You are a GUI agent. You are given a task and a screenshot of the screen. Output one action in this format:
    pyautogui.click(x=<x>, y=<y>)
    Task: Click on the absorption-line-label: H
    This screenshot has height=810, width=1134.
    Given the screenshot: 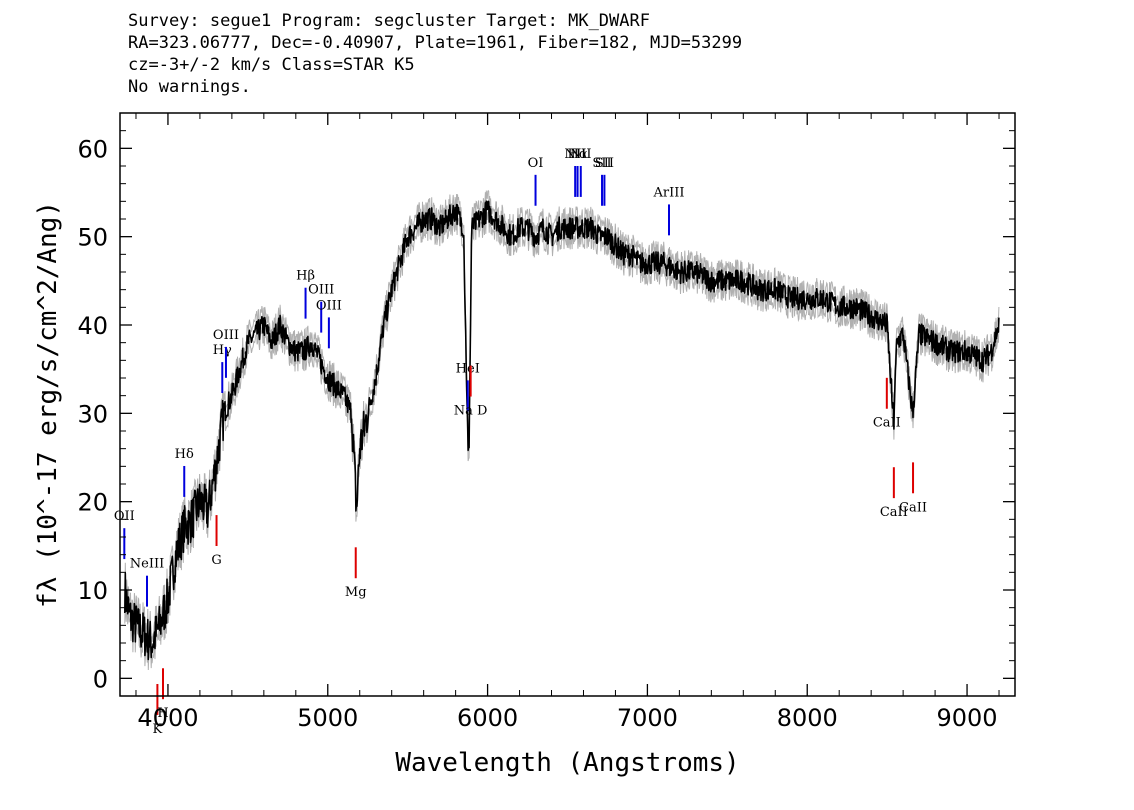 What is the action you would take?
    pyautogui.click(x=162, y=713)
    